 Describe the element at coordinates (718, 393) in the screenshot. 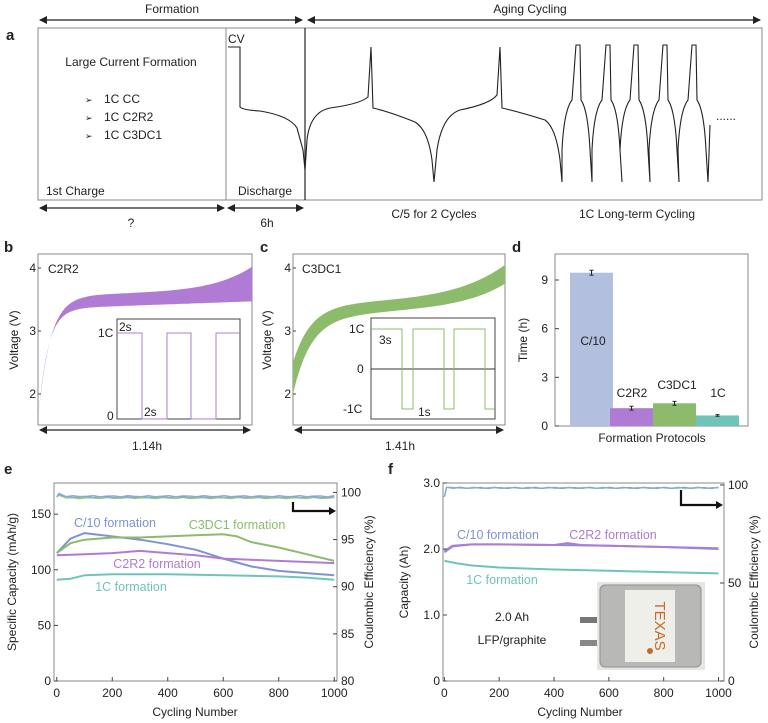

I see `bar-label: 1C` at that location.